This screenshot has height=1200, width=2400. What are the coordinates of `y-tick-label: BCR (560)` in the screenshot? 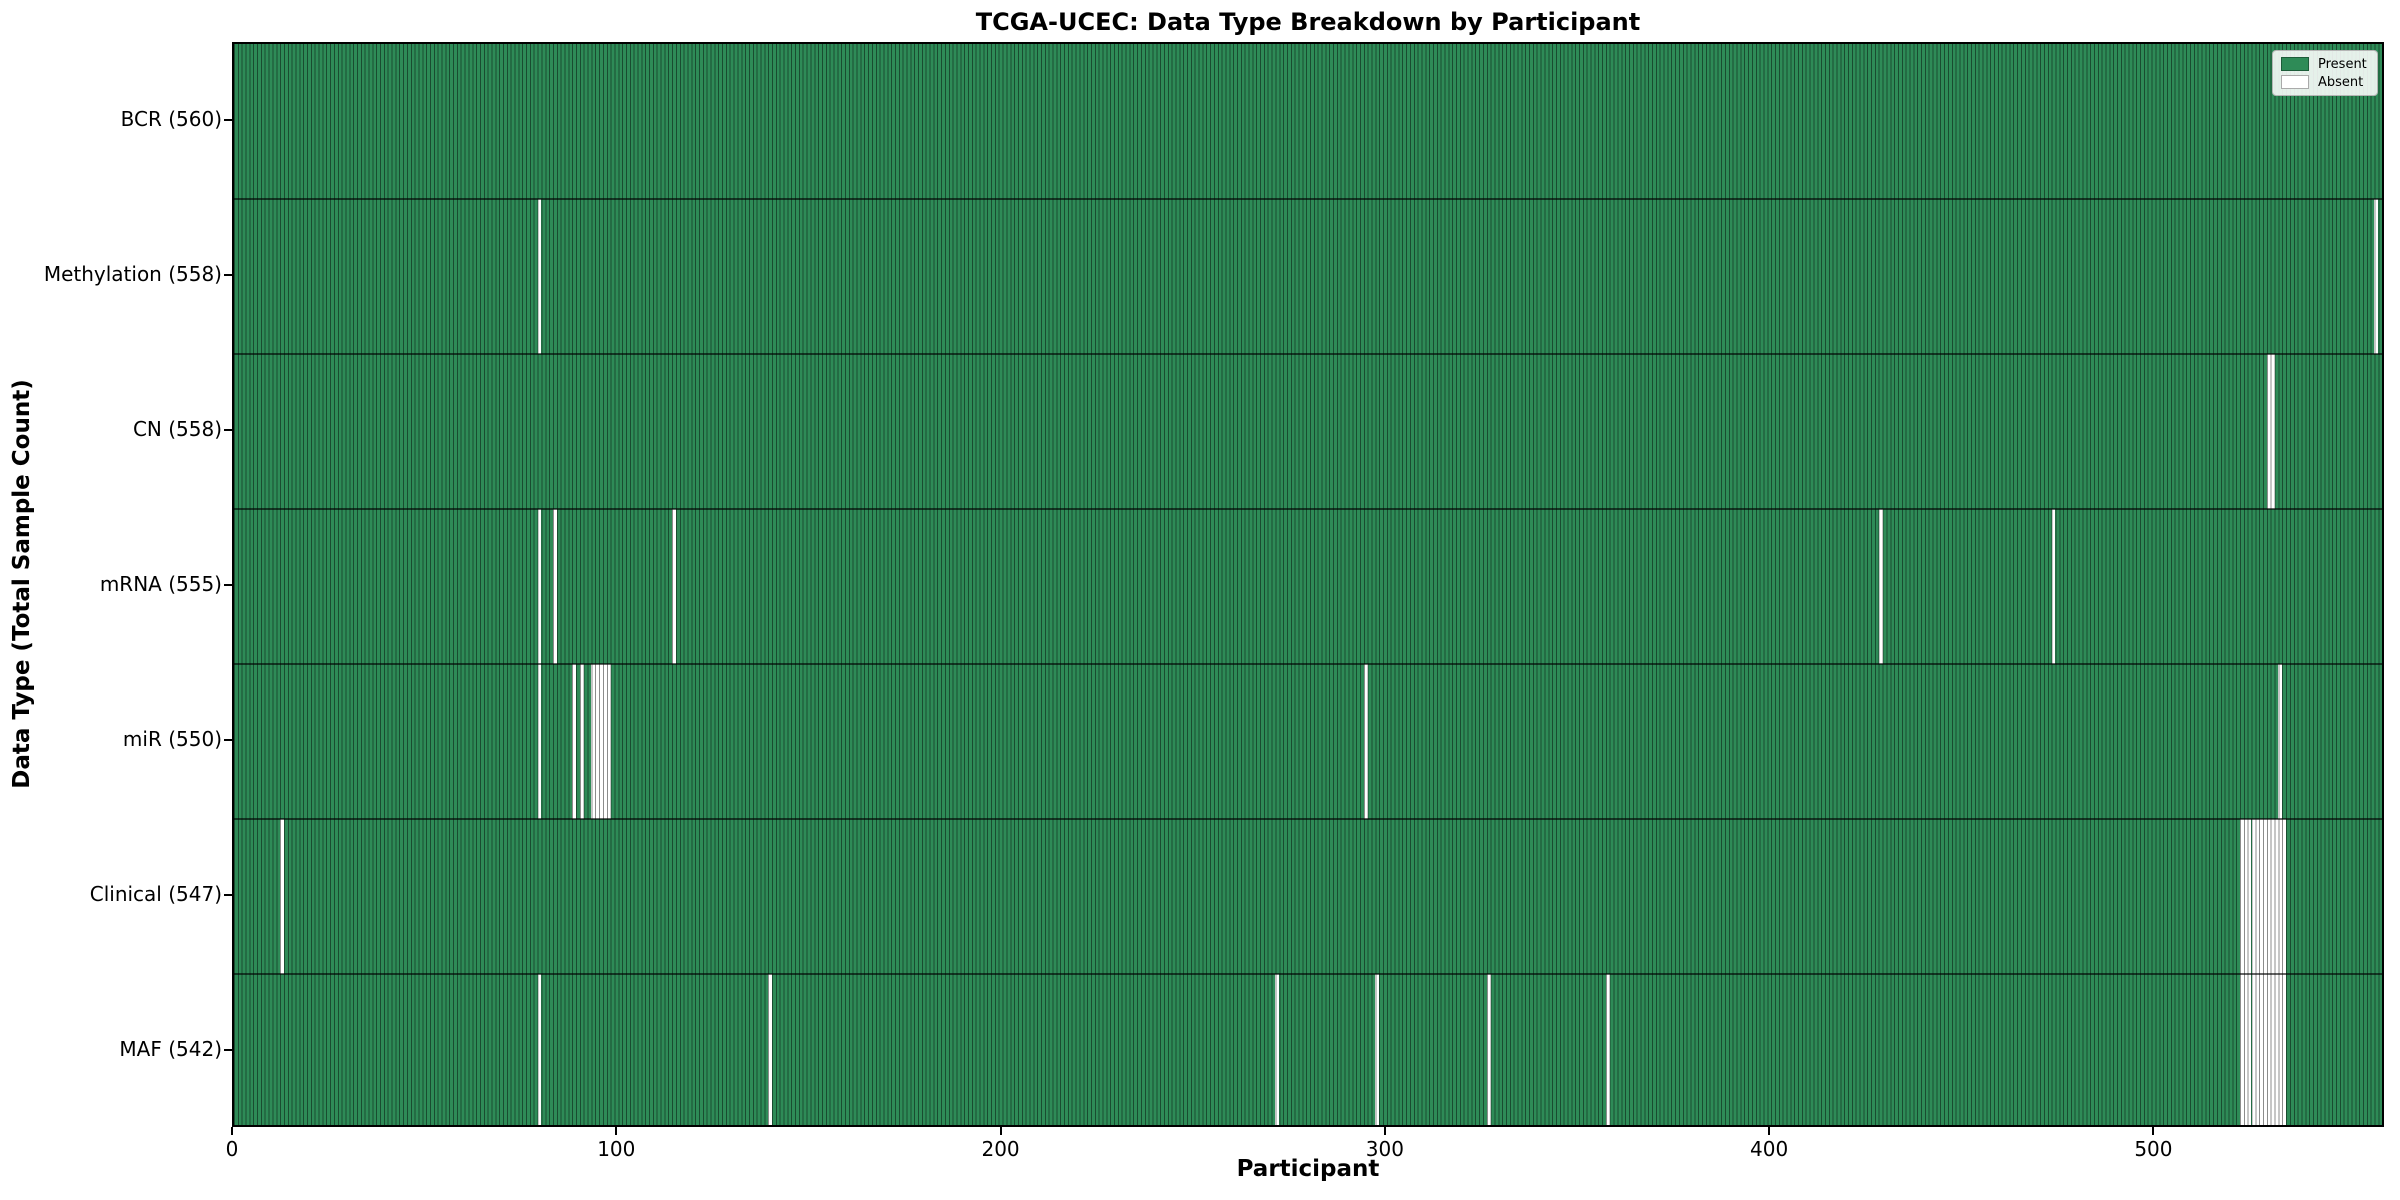 It's located at (171, 118).